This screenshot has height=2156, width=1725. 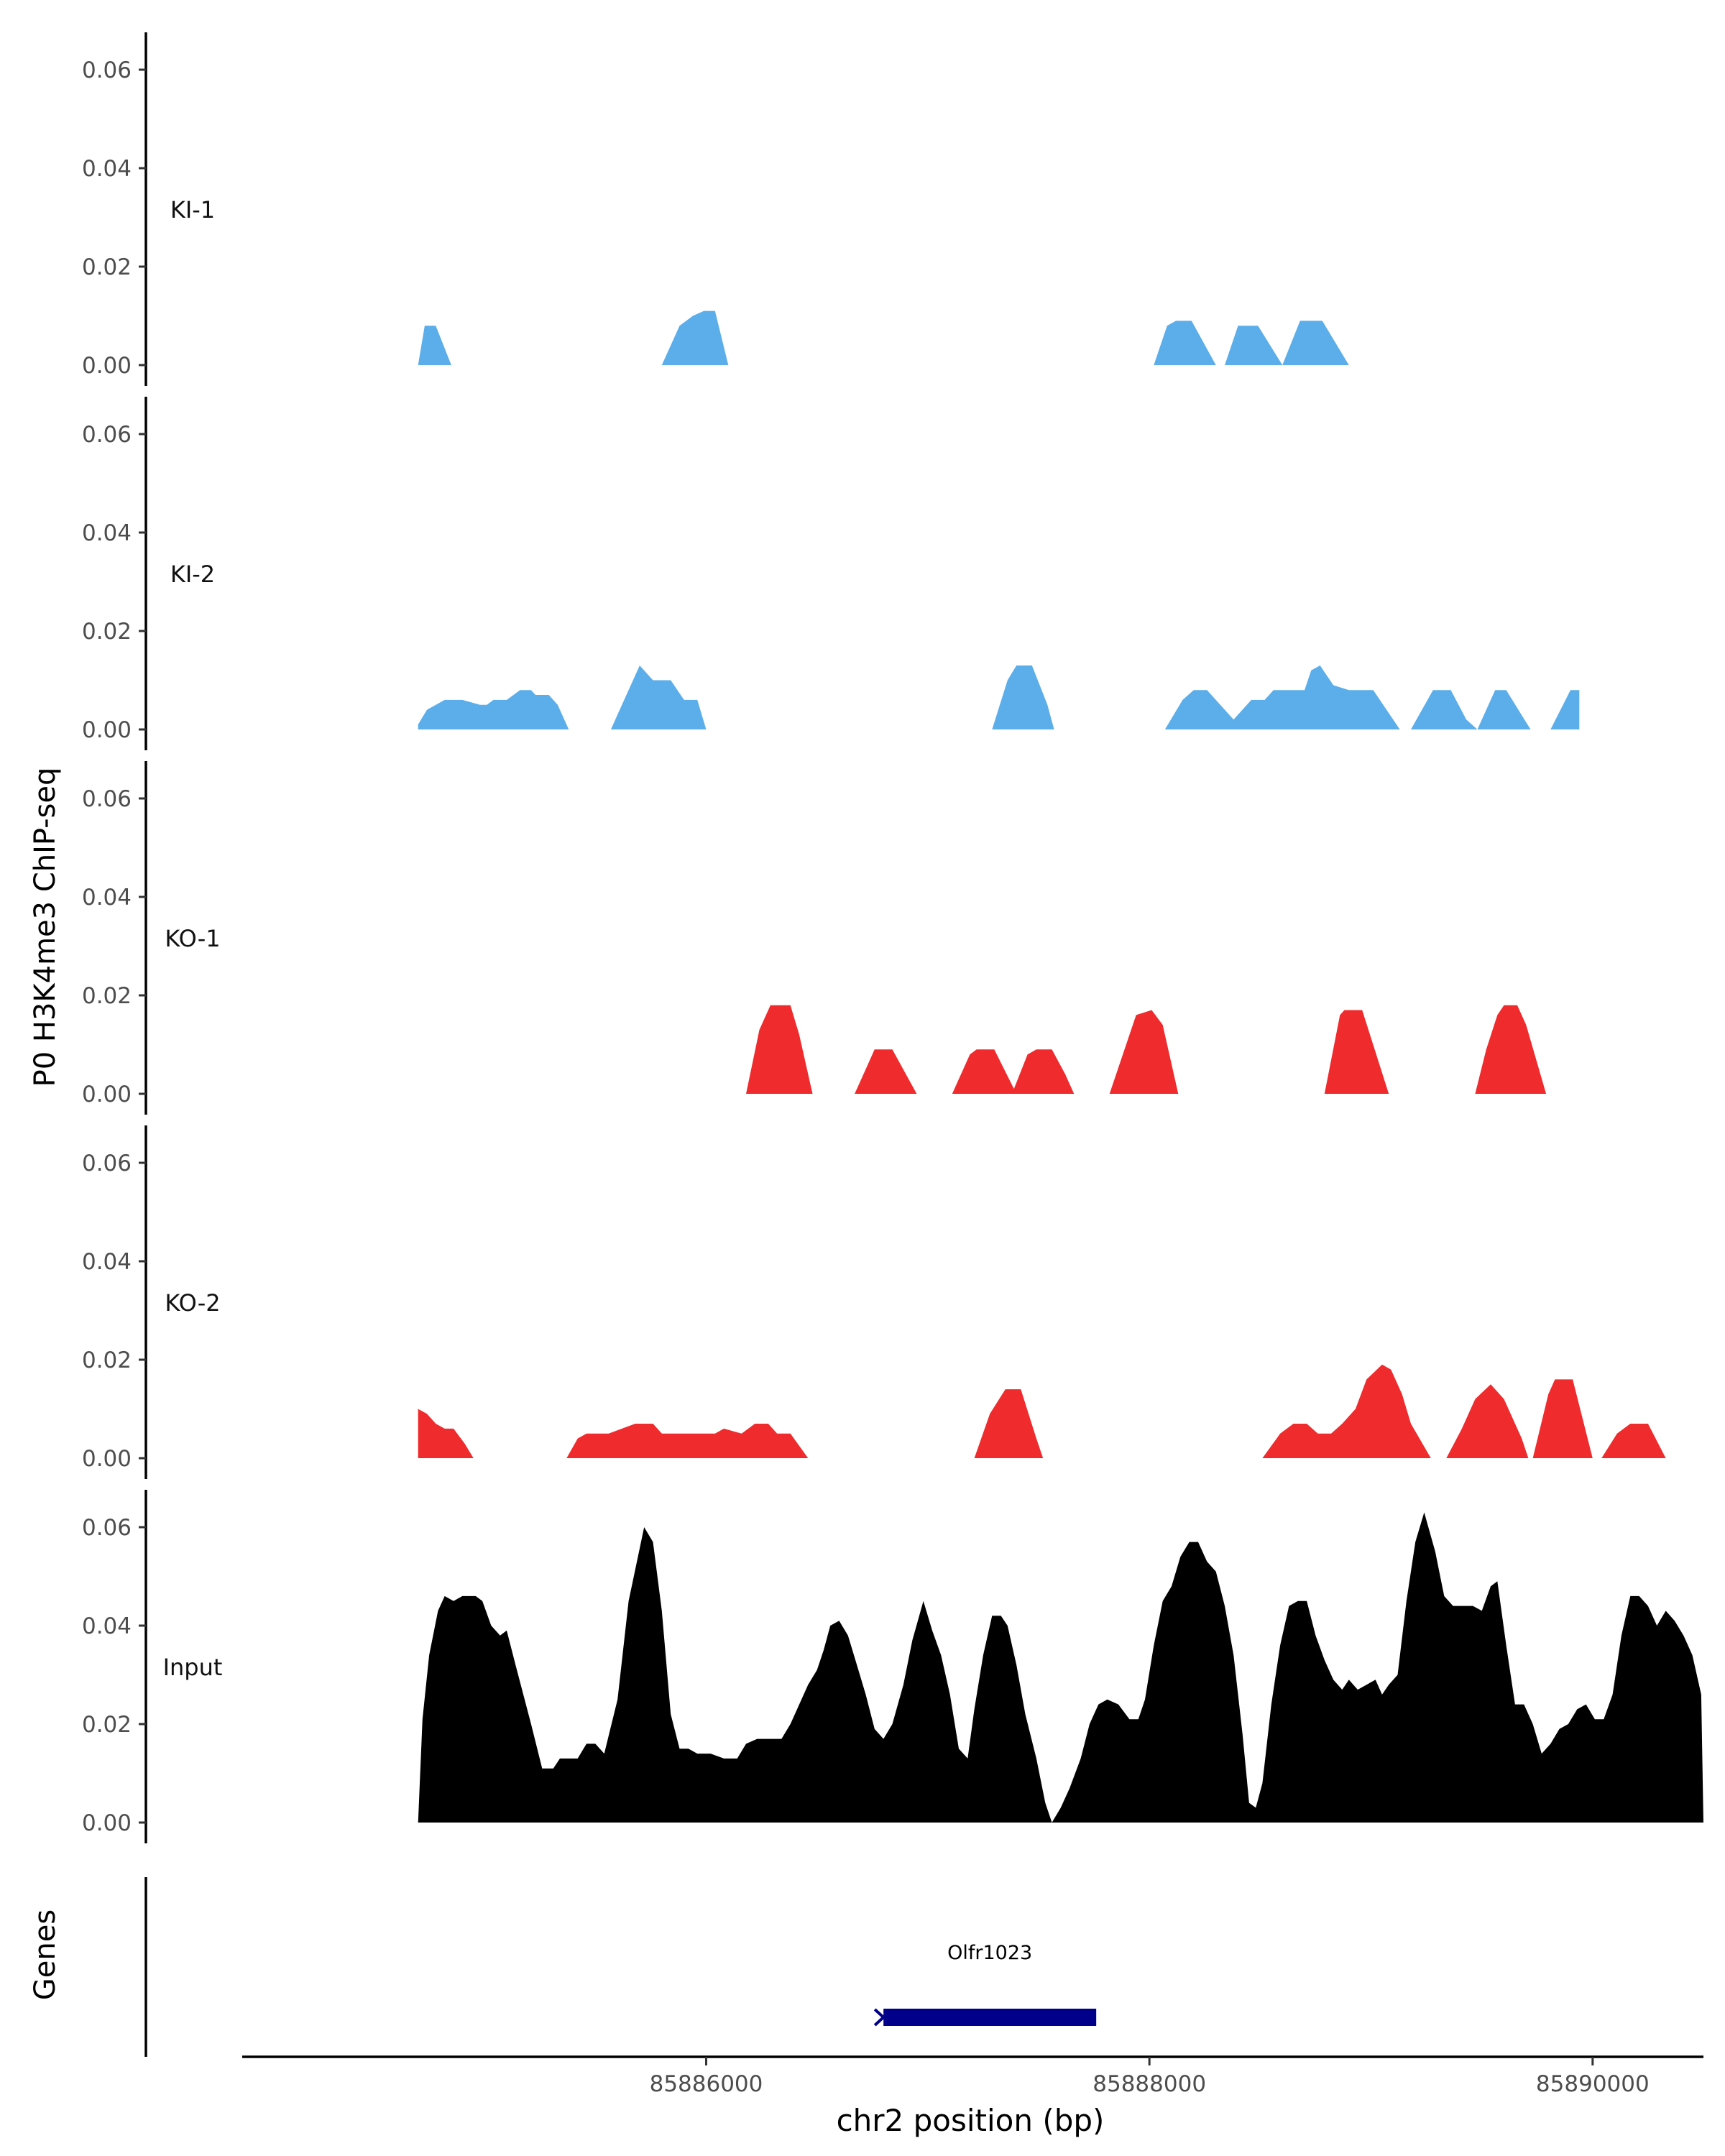 I want to click on gene-annotation-panel: Olfr1023, so click(x=620, y=1967).